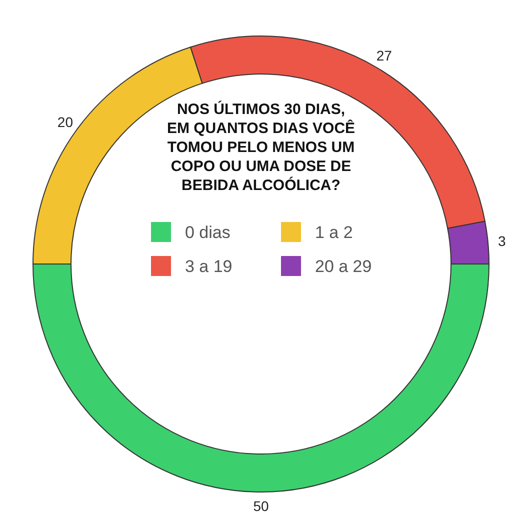  What do you see at coordinates (65, 122) in the screenshot?
I see `data-label: 20` at bounding box center [65, 122].